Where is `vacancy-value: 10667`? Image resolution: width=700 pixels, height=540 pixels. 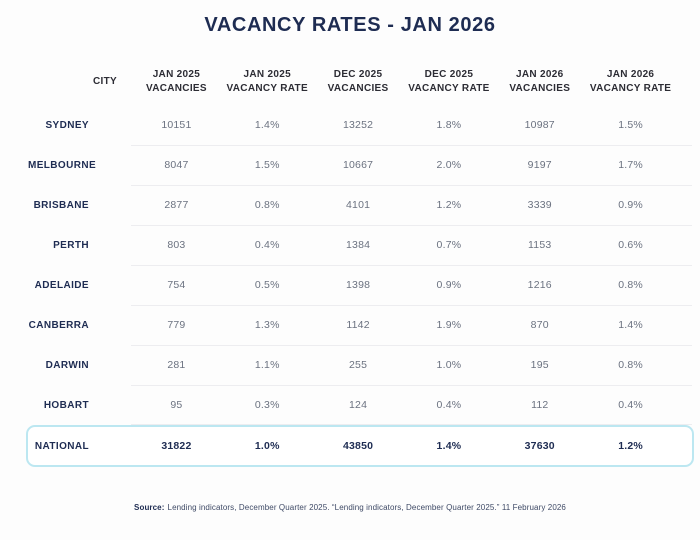
vacancy-value: 10667 is located at coordinates (358, 165).